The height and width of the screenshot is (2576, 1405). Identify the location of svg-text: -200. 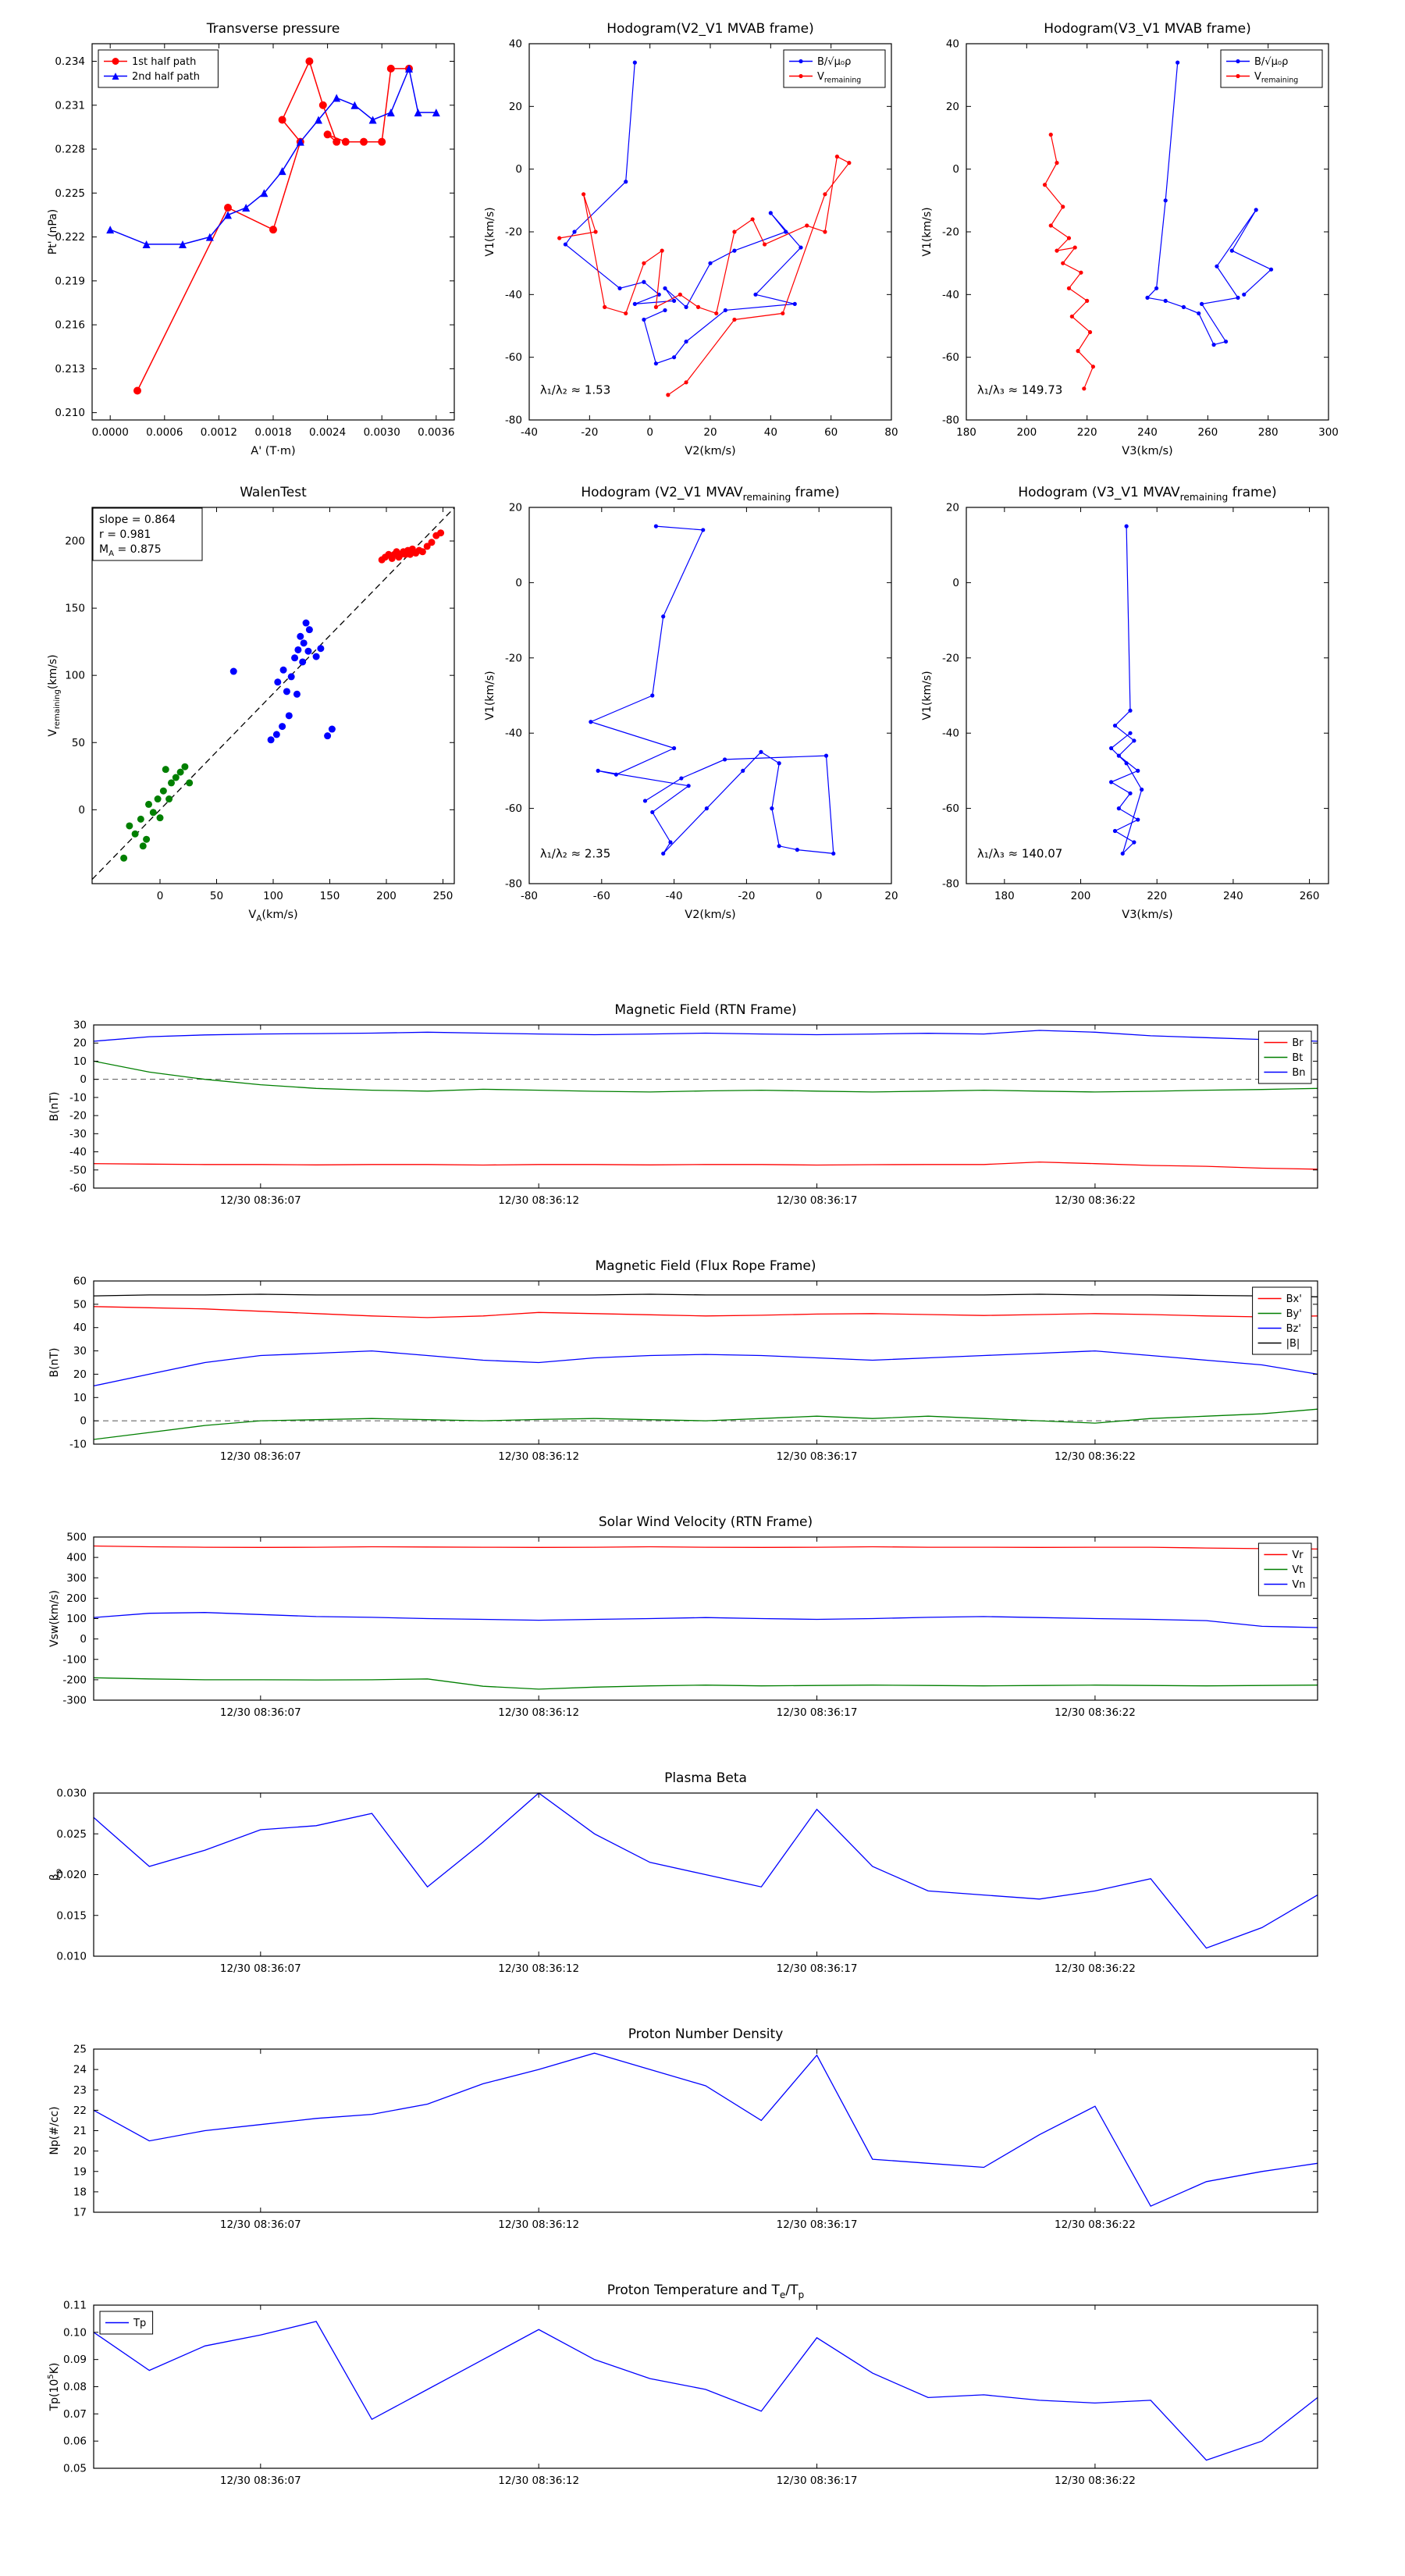
(74, 1680).